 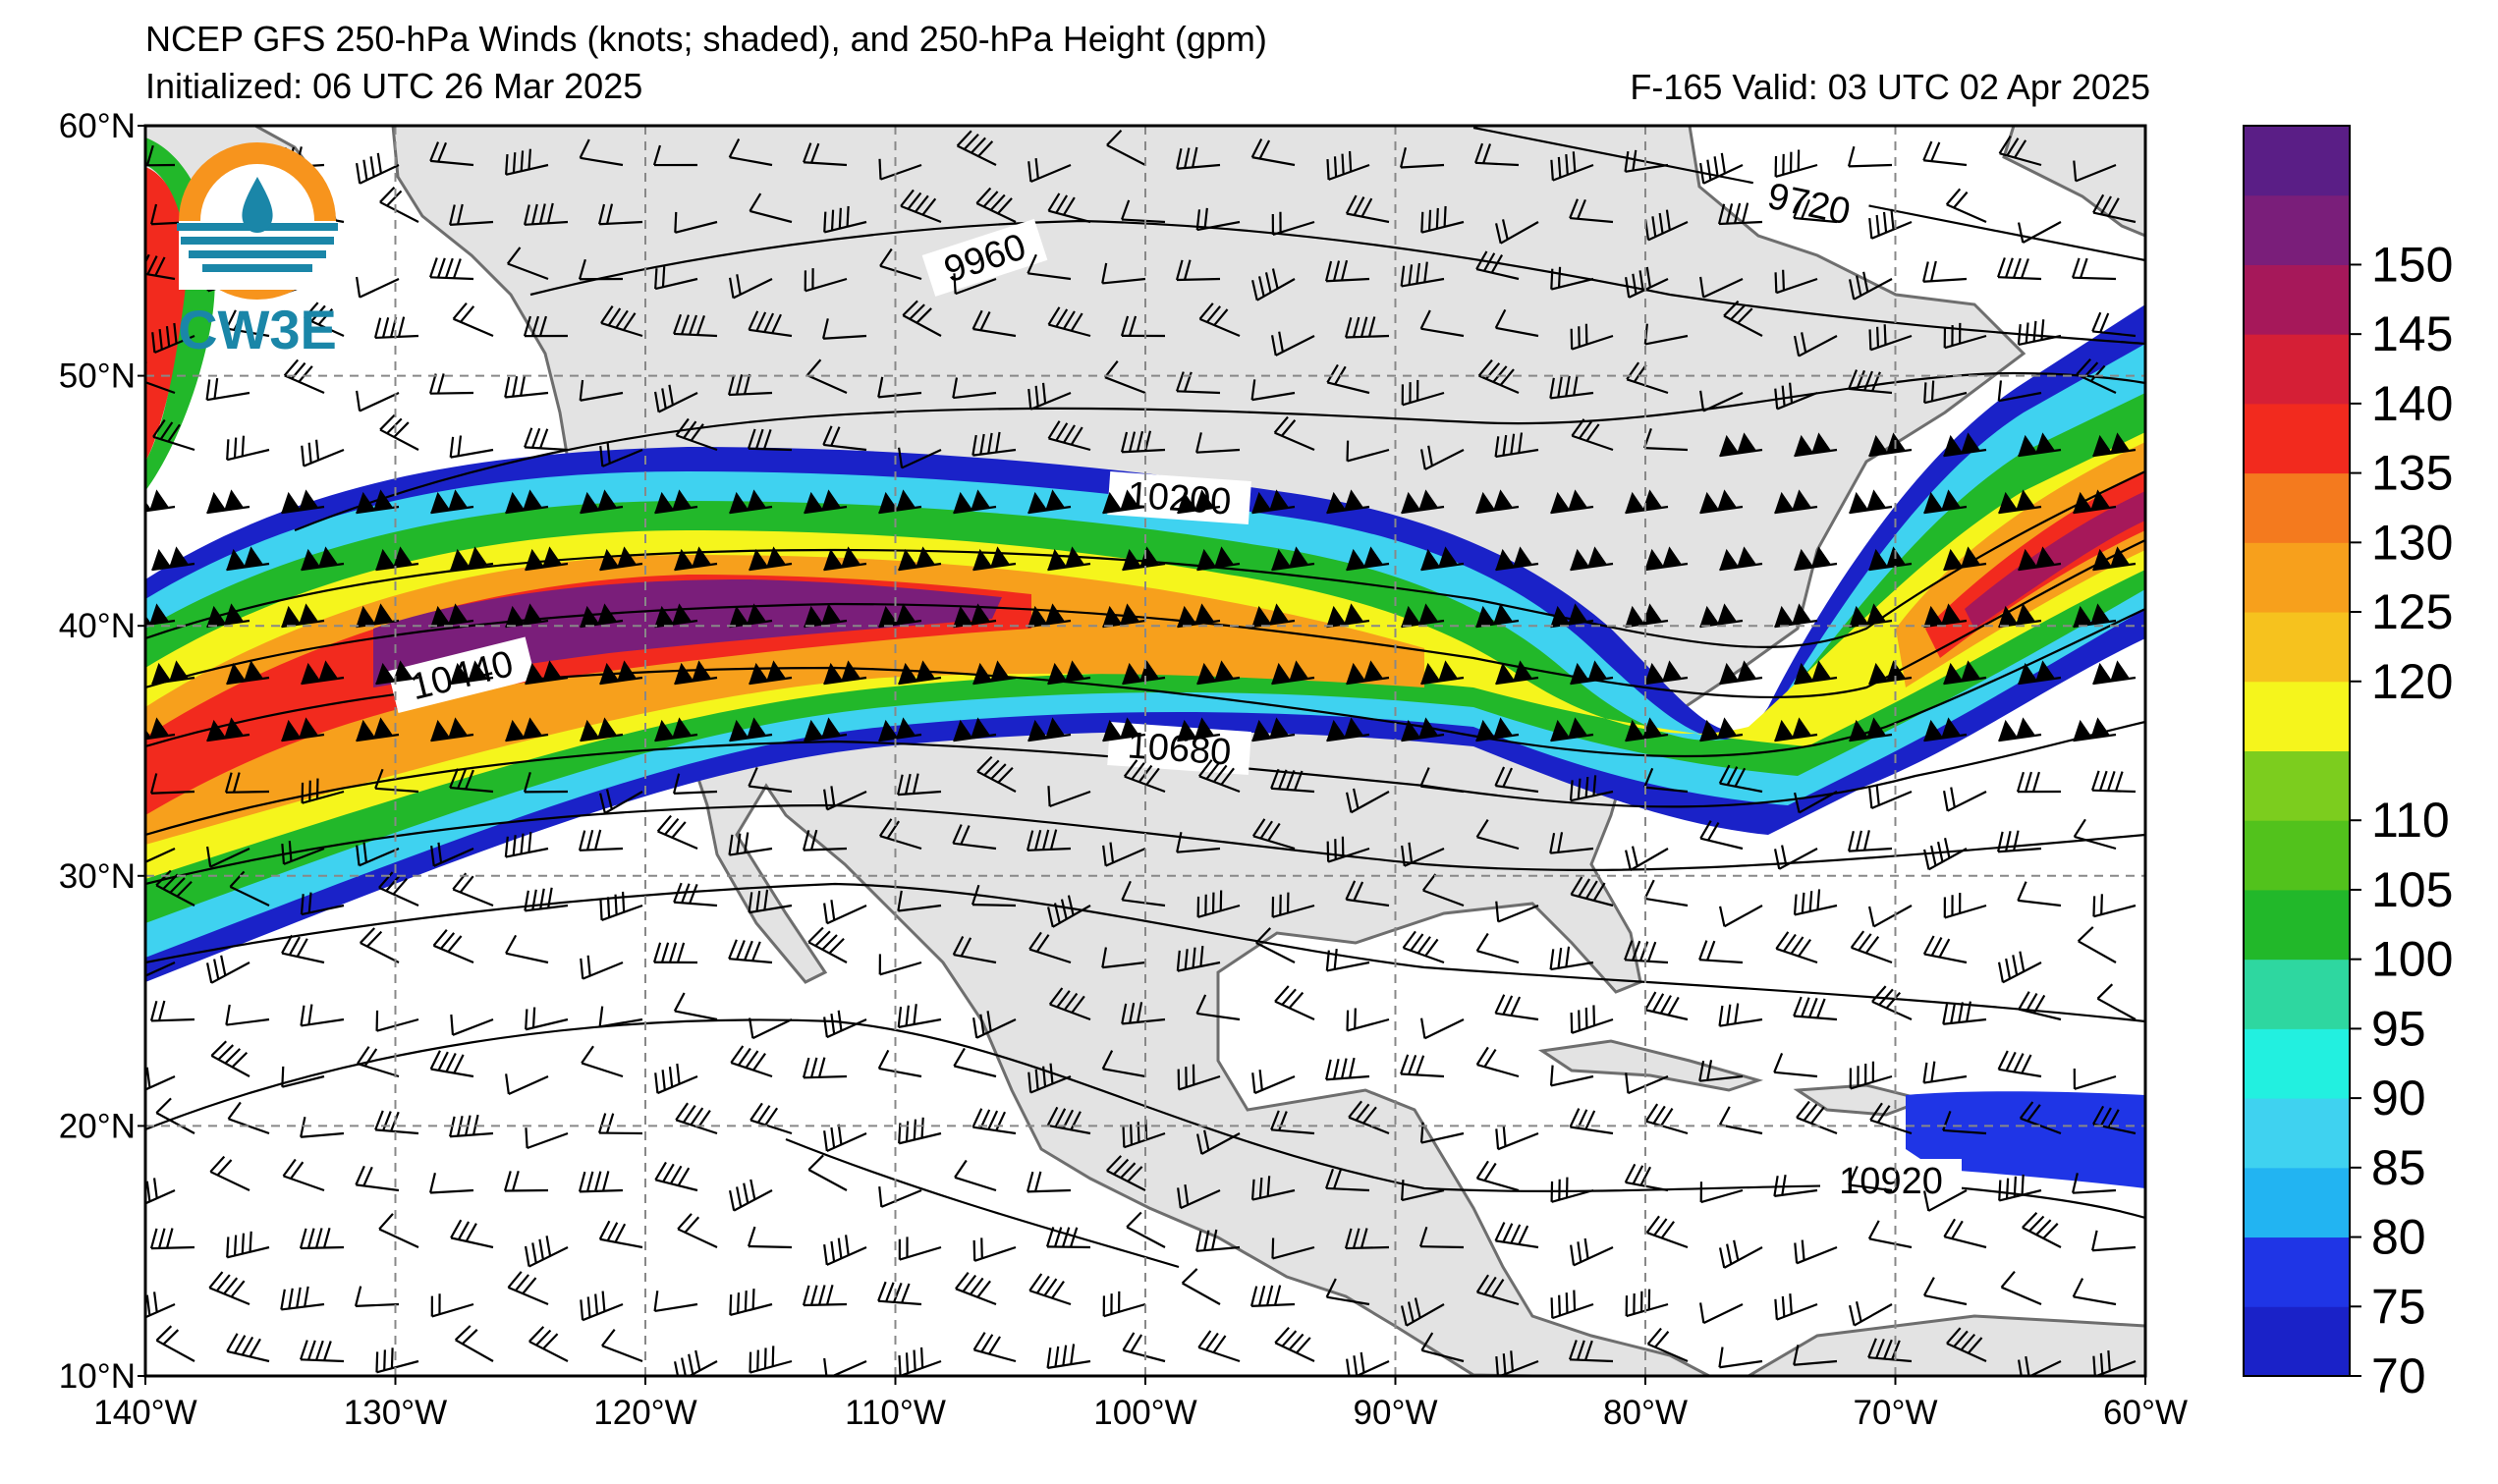 I want to click on logo-drop-icon, so click(x=257, y=205).